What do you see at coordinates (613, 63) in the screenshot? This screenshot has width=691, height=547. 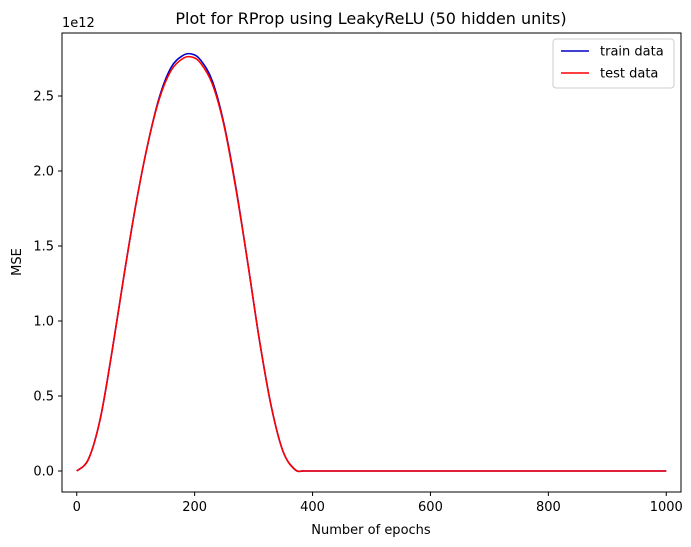 I see `legend: train data test data` at bounding box center [613, 63].